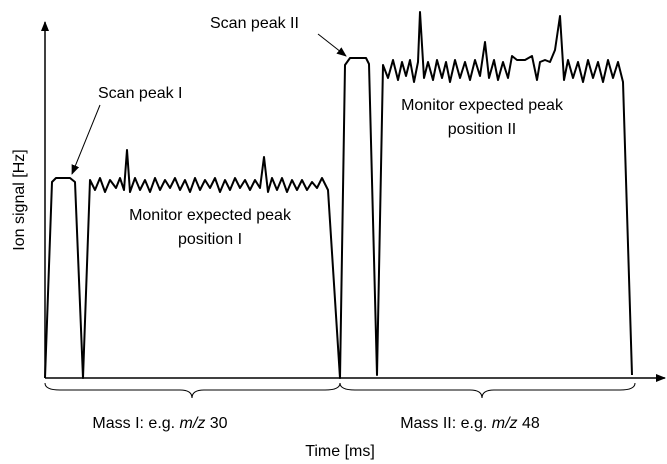 The width and height of the screenshot is (667, 464). Describe the element at coordinates (19, 199) in the screenshot. I see `y-axis-label: Ion signal [Hz]` at that location.